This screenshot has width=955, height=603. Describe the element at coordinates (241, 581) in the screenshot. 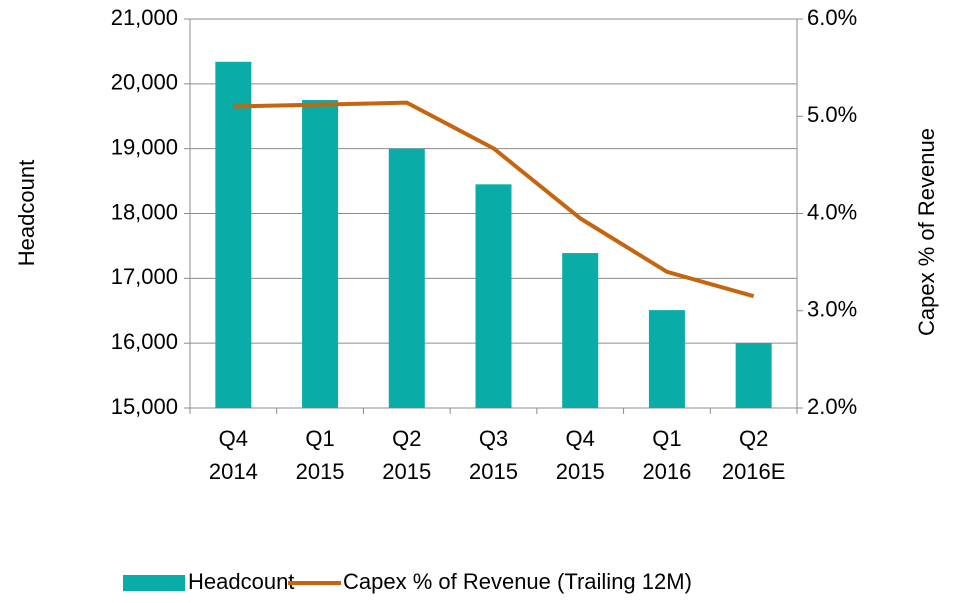

I see `legend-label: Headcount` at that location.